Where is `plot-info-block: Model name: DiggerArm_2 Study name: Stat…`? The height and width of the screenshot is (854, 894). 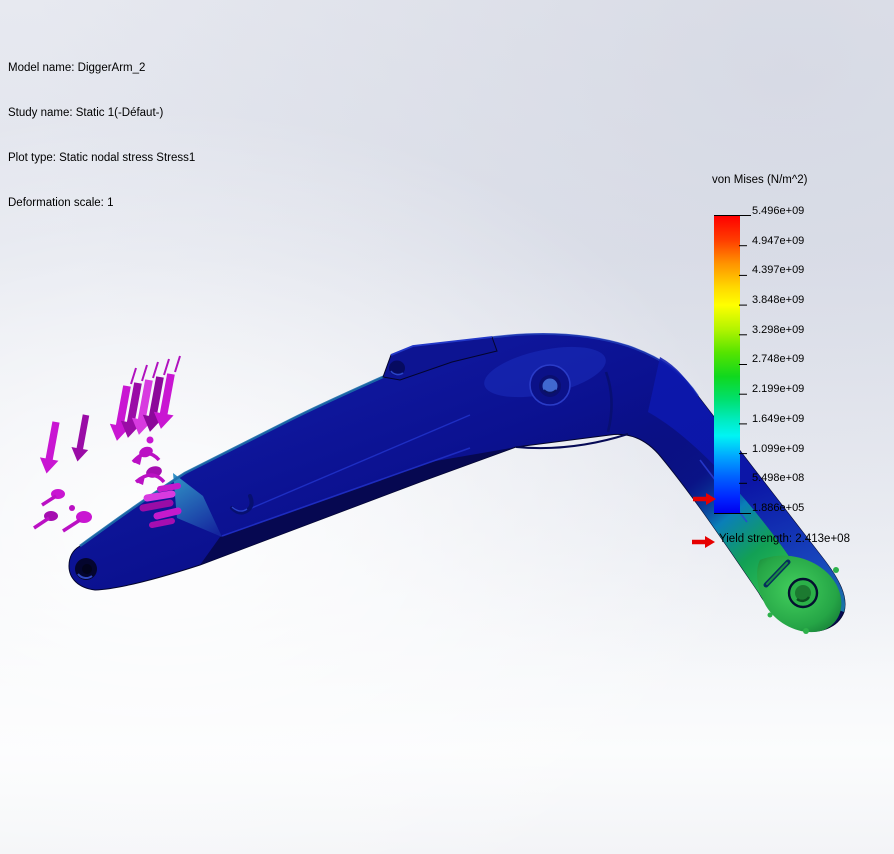 plot-info-block: Model name: DiggerArm_2 Study name: Stat… is located at coordinates (101, 136).